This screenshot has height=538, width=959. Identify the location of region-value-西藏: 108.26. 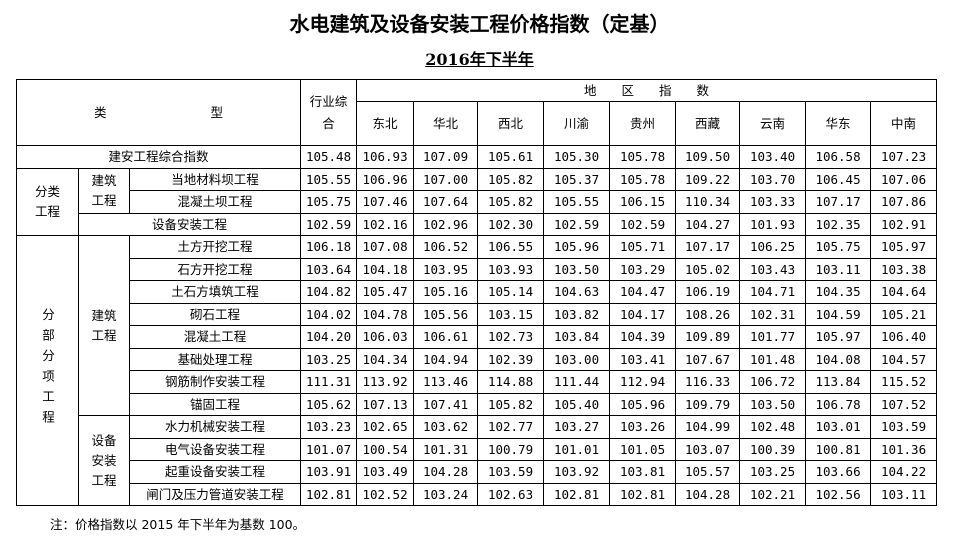
(708, 314).